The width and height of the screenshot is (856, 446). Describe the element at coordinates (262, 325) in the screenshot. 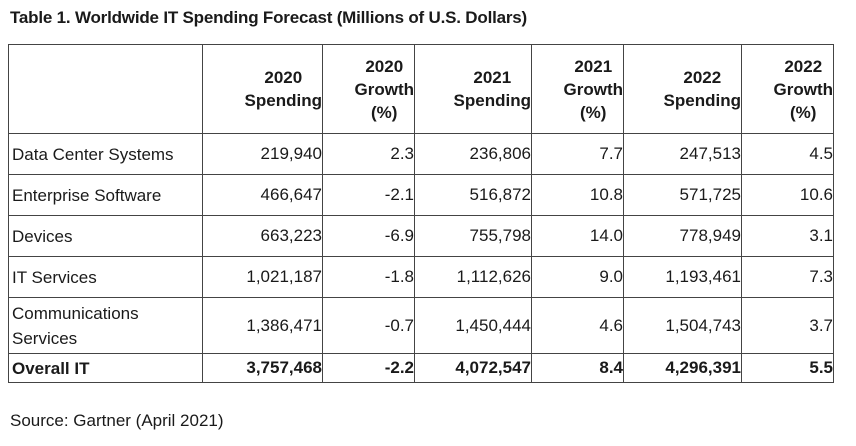

I see `cell-2020-spending: 1,386,471` at that location.